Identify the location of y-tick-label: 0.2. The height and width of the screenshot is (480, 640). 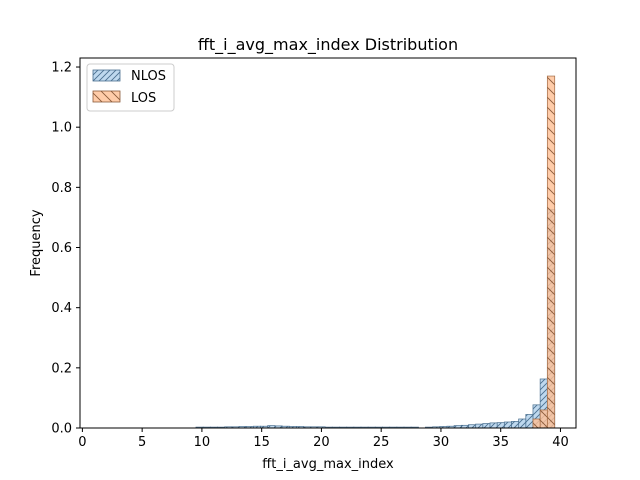
(61, 368).